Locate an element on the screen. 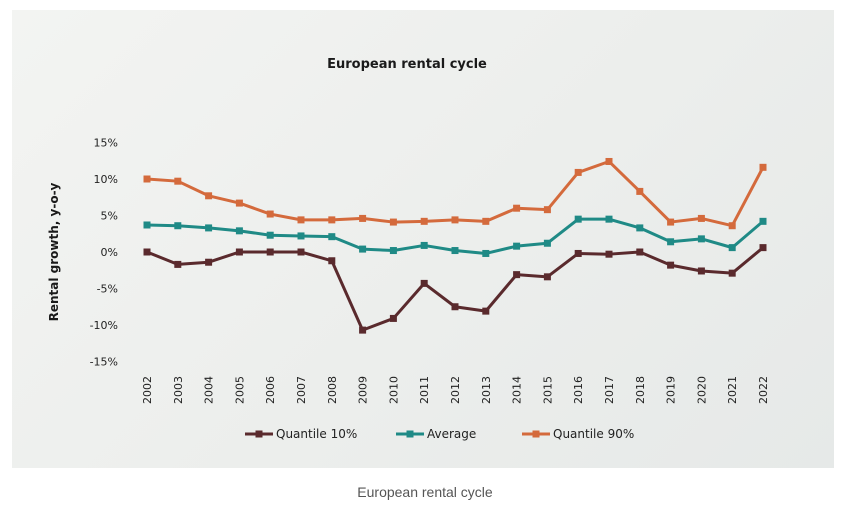 This screenshot has width=850, height=516. x-tick-label: 2005 is located at coordinates (239, 390).